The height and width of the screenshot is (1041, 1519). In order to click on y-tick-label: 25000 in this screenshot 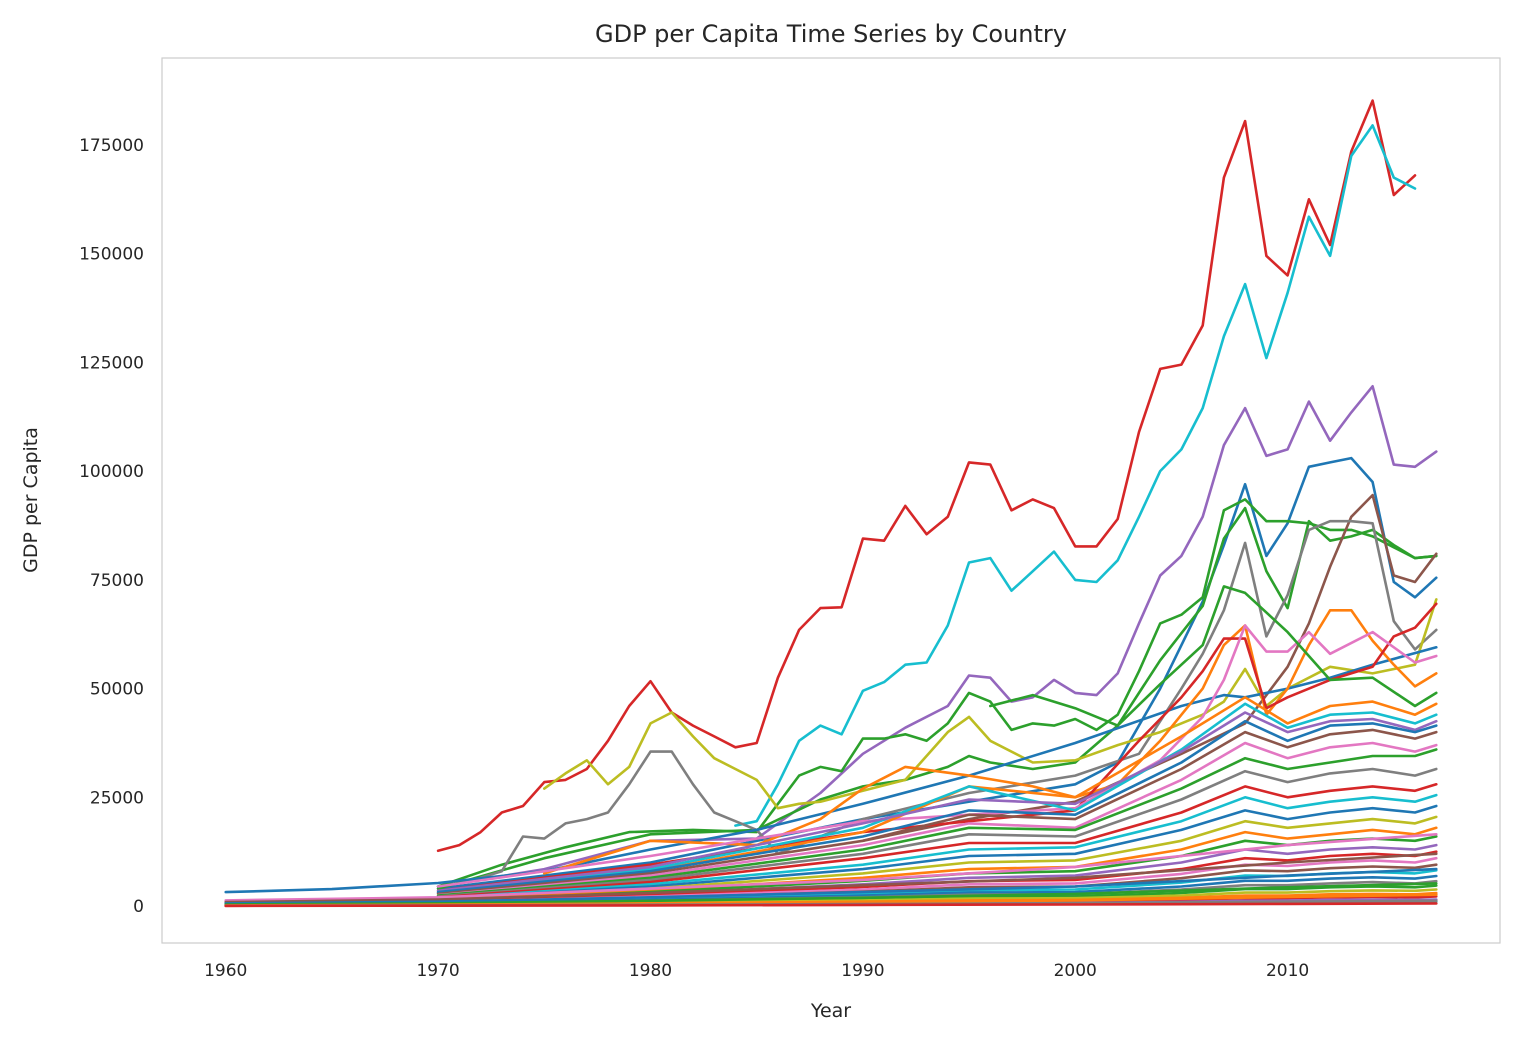, I will do `click(117, 798)`.